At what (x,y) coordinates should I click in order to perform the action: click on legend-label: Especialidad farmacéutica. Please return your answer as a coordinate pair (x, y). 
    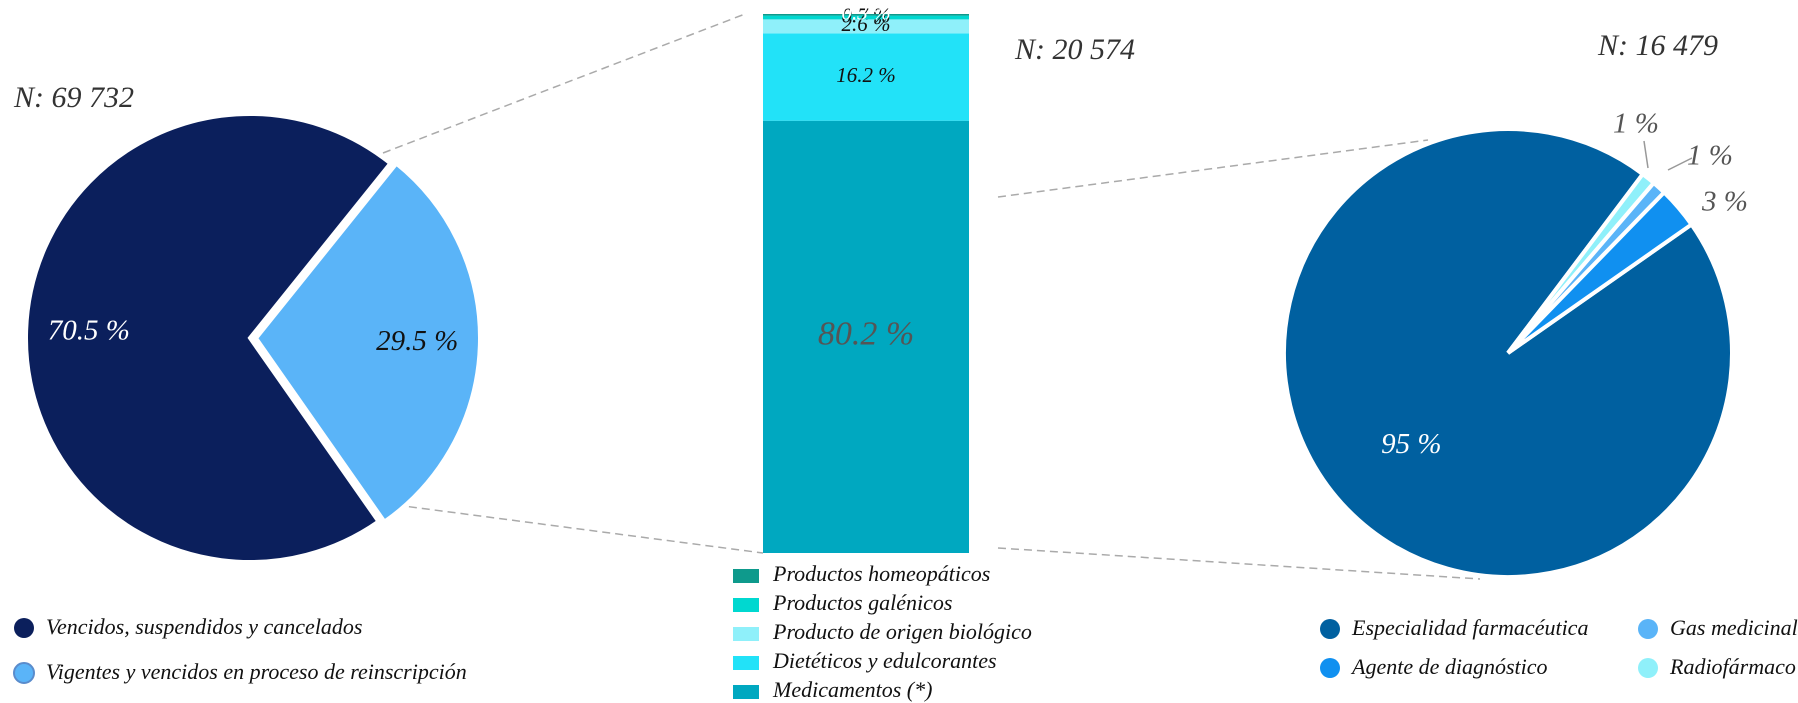
    Looking at the image, I should click on (1469, 627).